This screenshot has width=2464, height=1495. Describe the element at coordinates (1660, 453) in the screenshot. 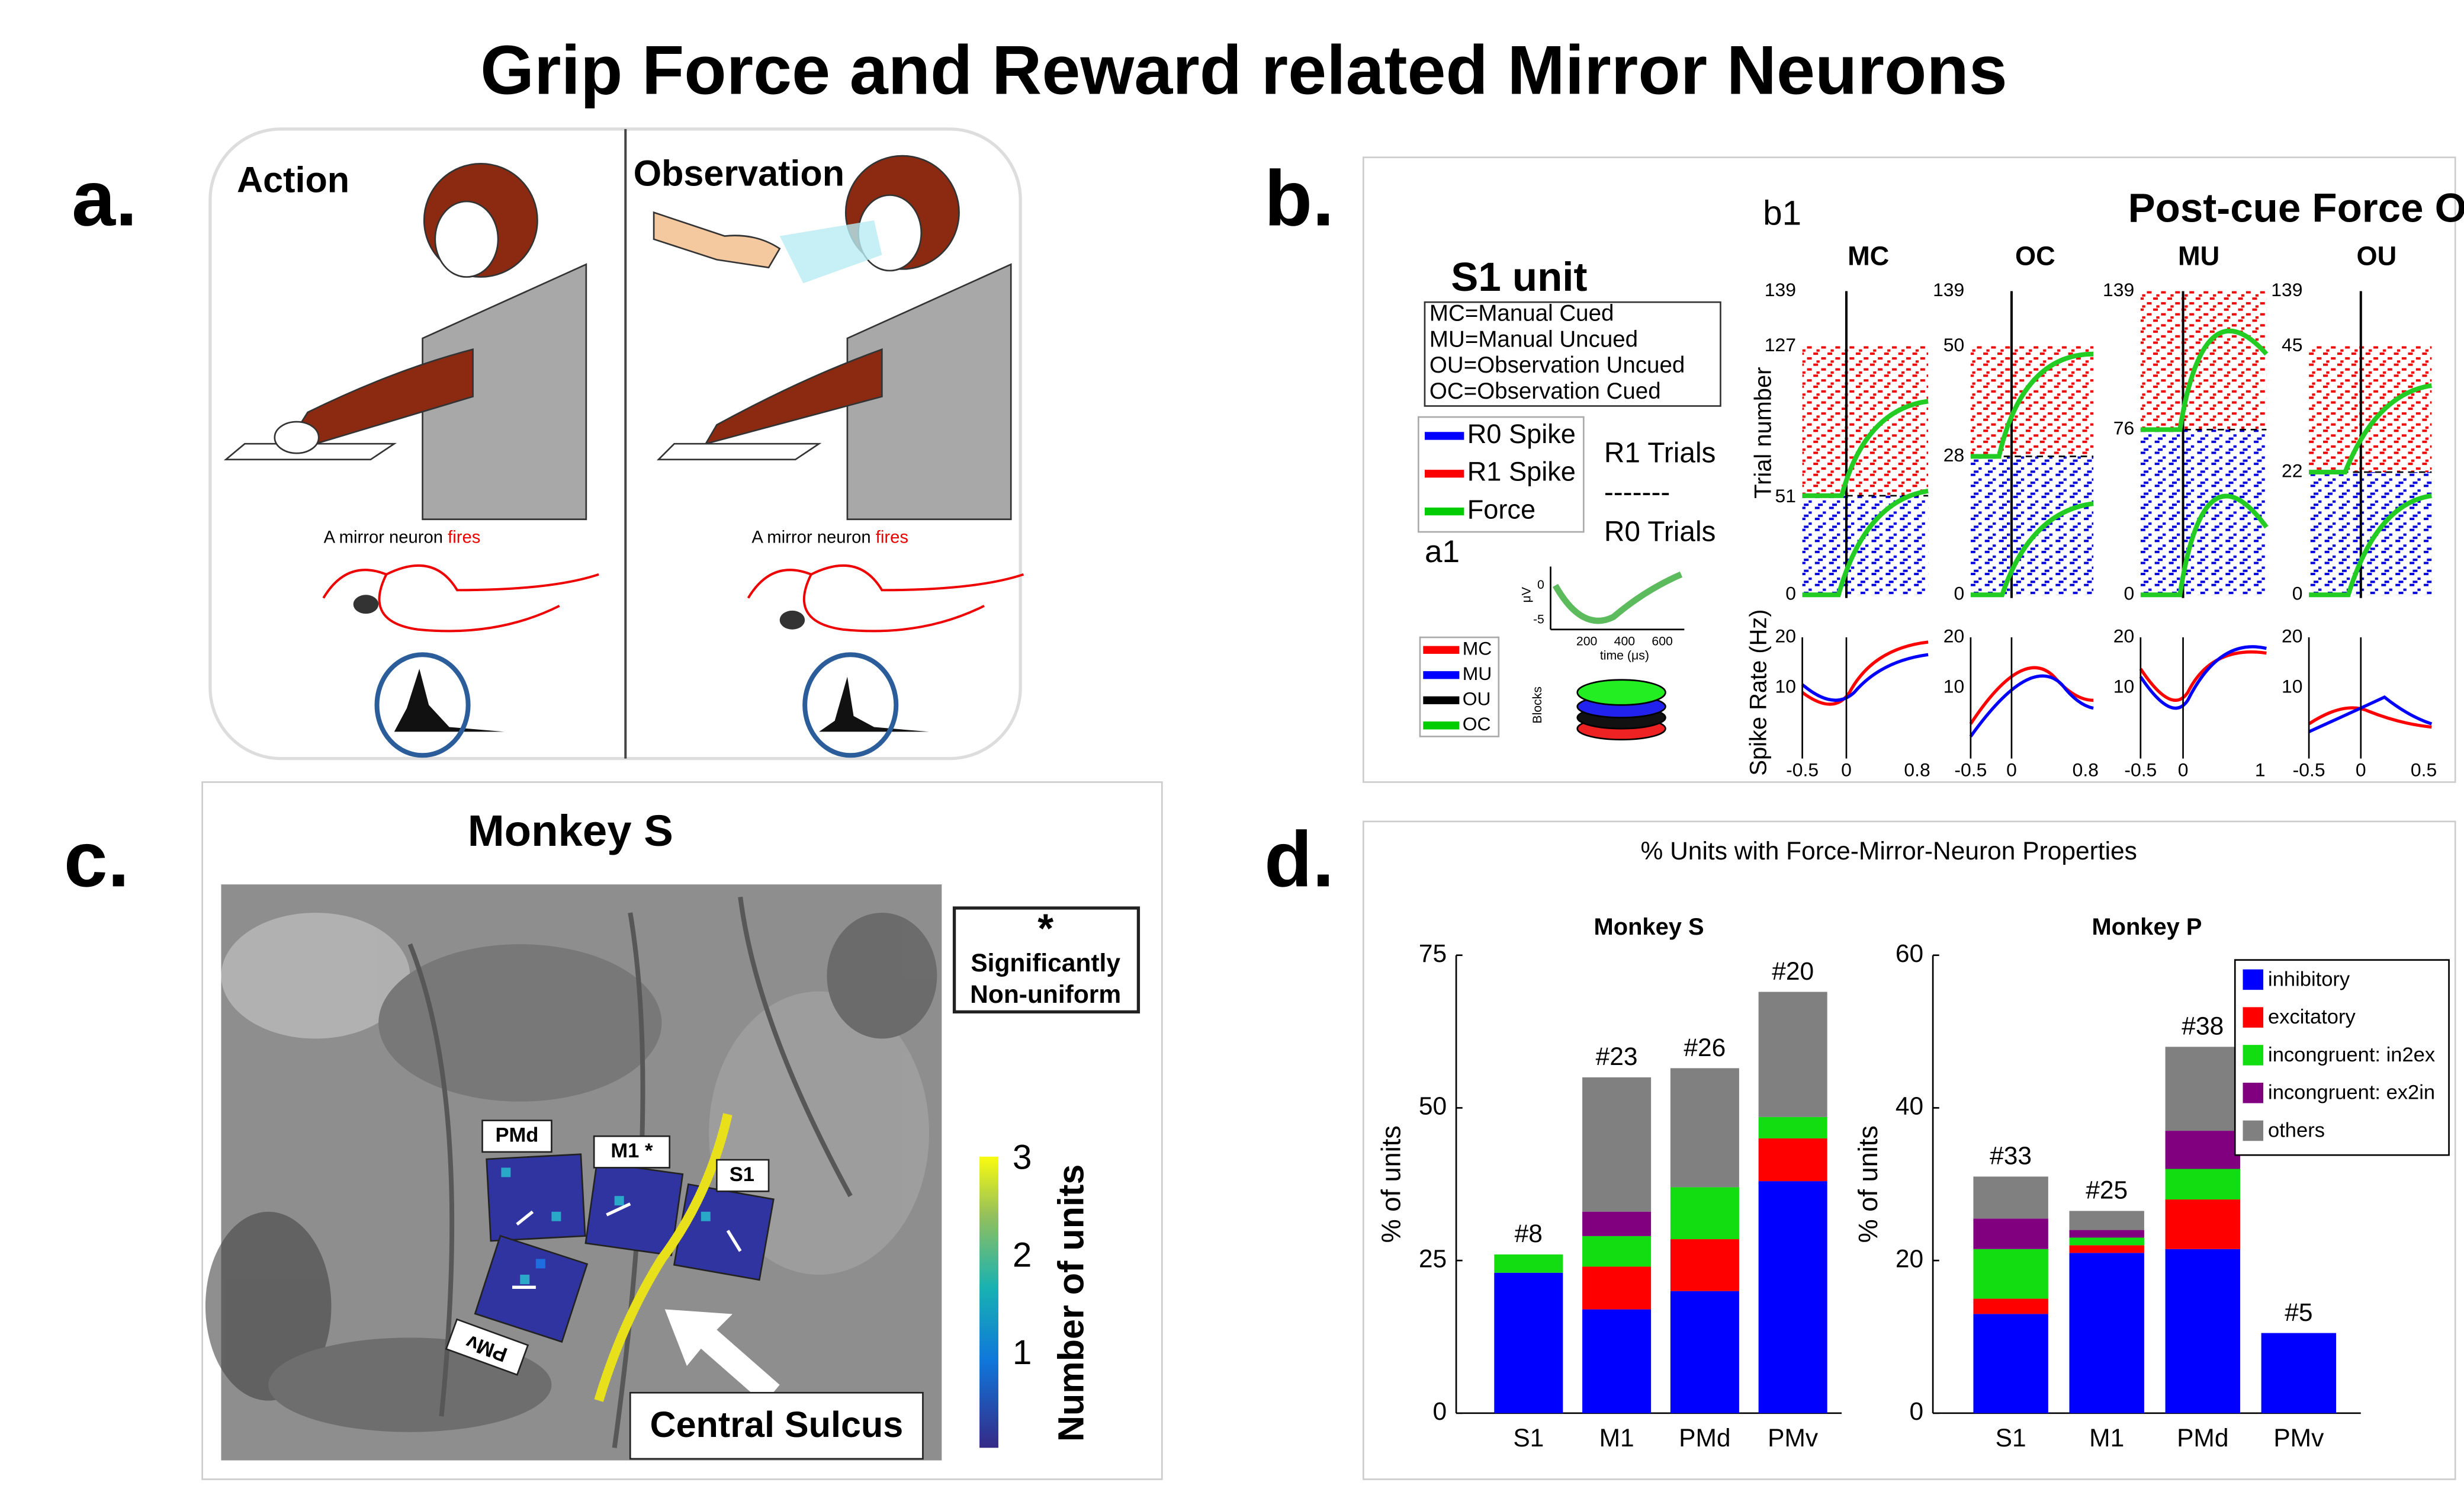

I see `trials-label: R1 Trials` at that location.